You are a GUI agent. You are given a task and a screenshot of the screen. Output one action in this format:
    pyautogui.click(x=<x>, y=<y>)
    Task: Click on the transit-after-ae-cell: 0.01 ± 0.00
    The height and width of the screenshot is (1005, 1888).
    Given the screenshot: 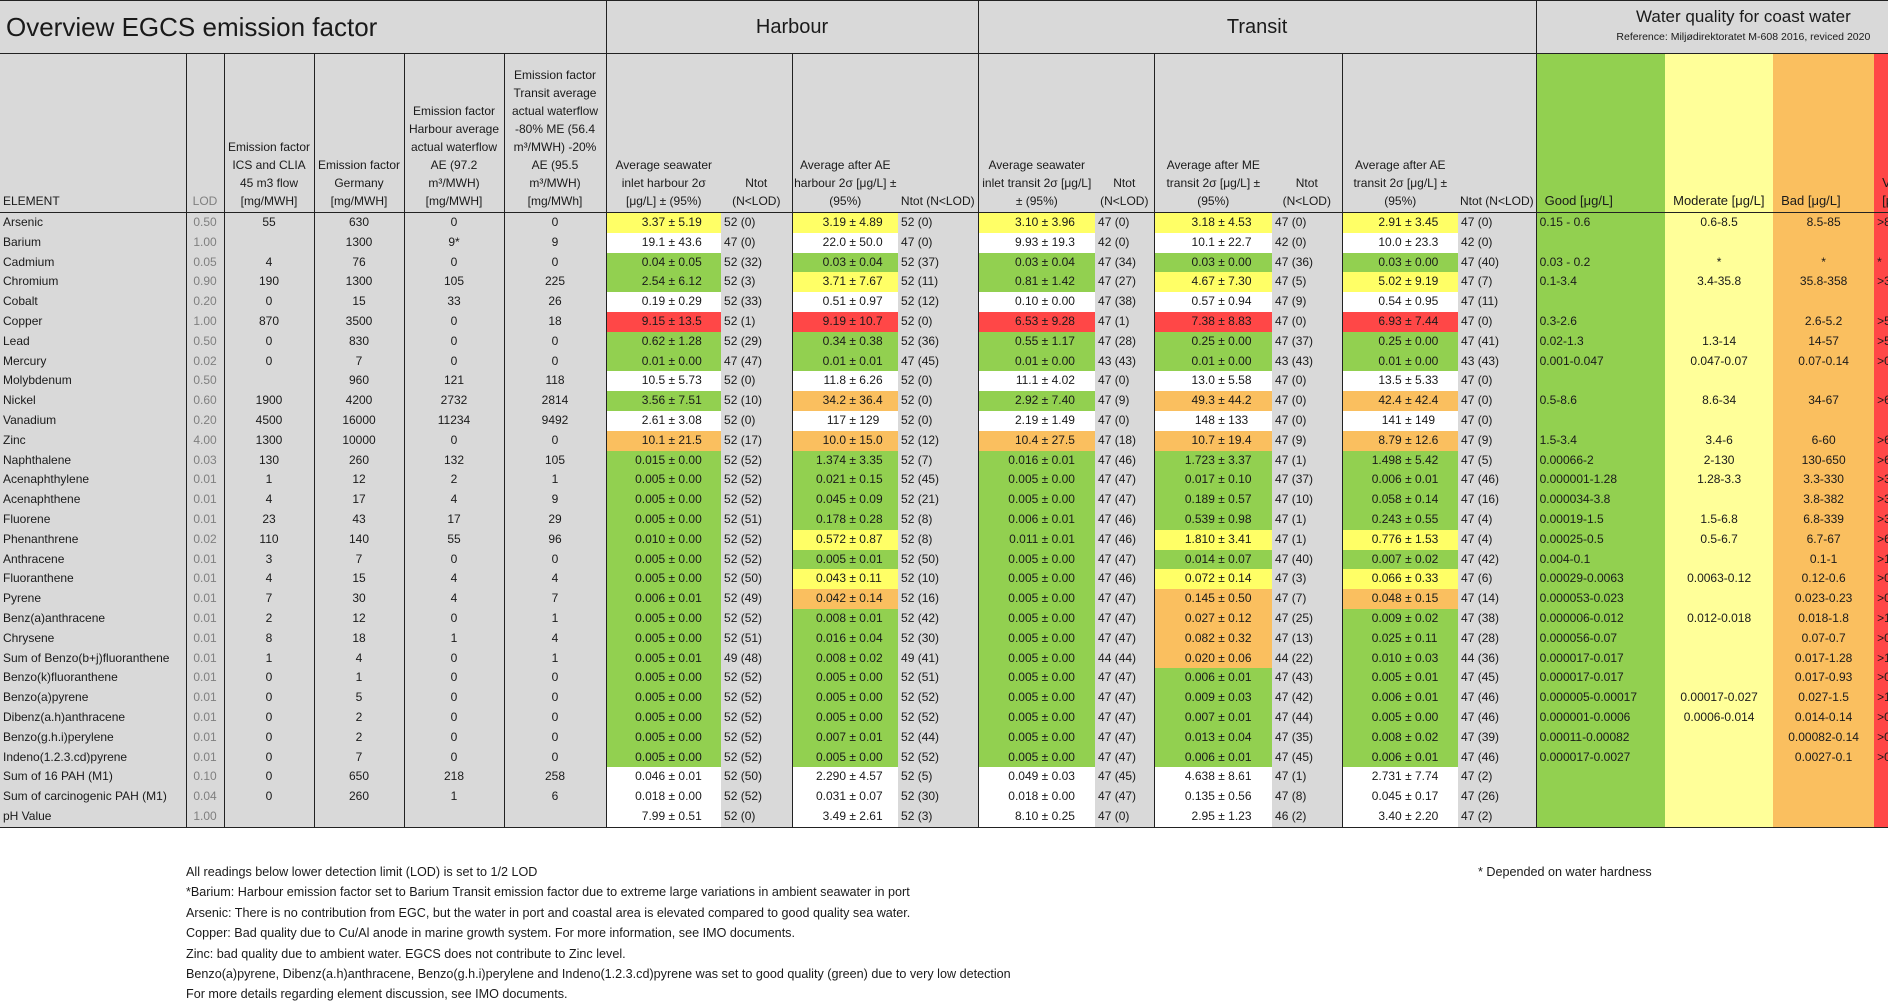 What is the action you would take?
    pyautogui.click(x=1400, y=361)
    